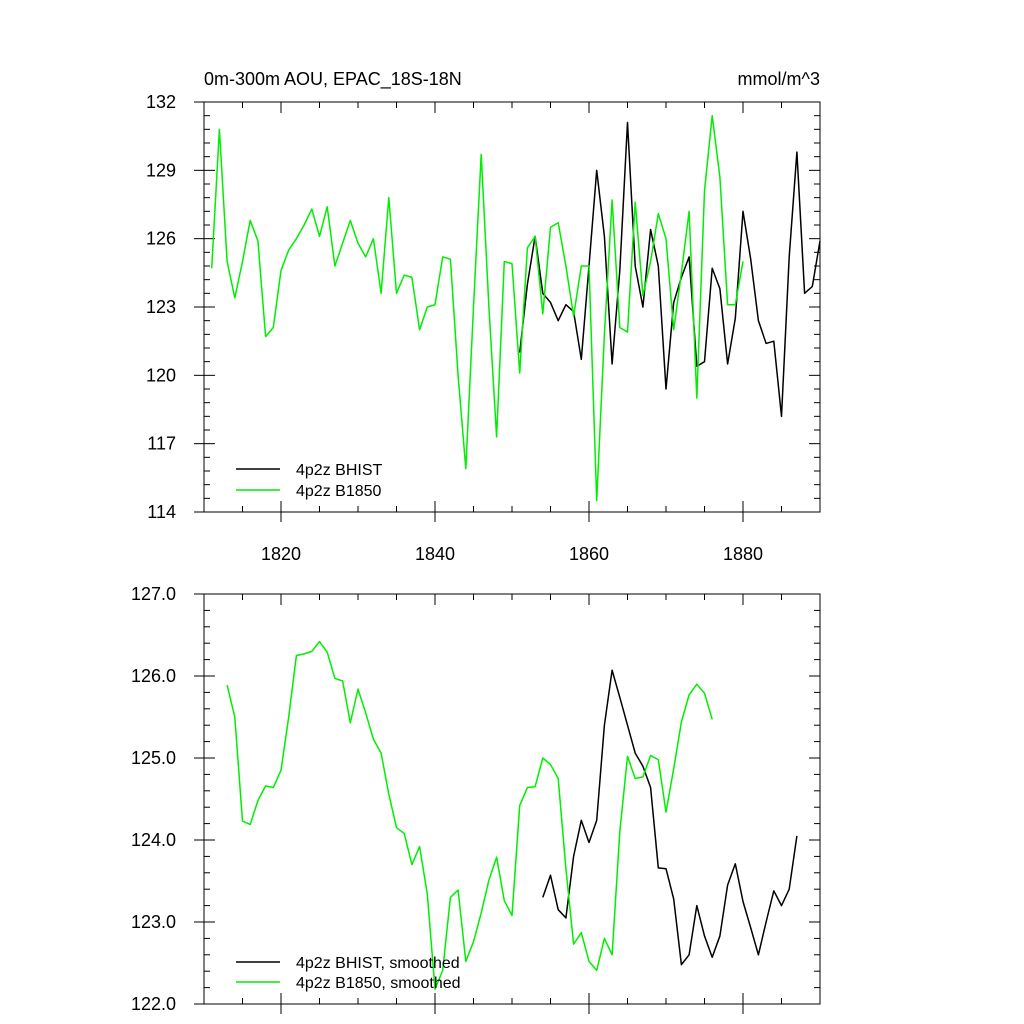  I want to click on y-tick-label: 127.0, so click(153, 594).